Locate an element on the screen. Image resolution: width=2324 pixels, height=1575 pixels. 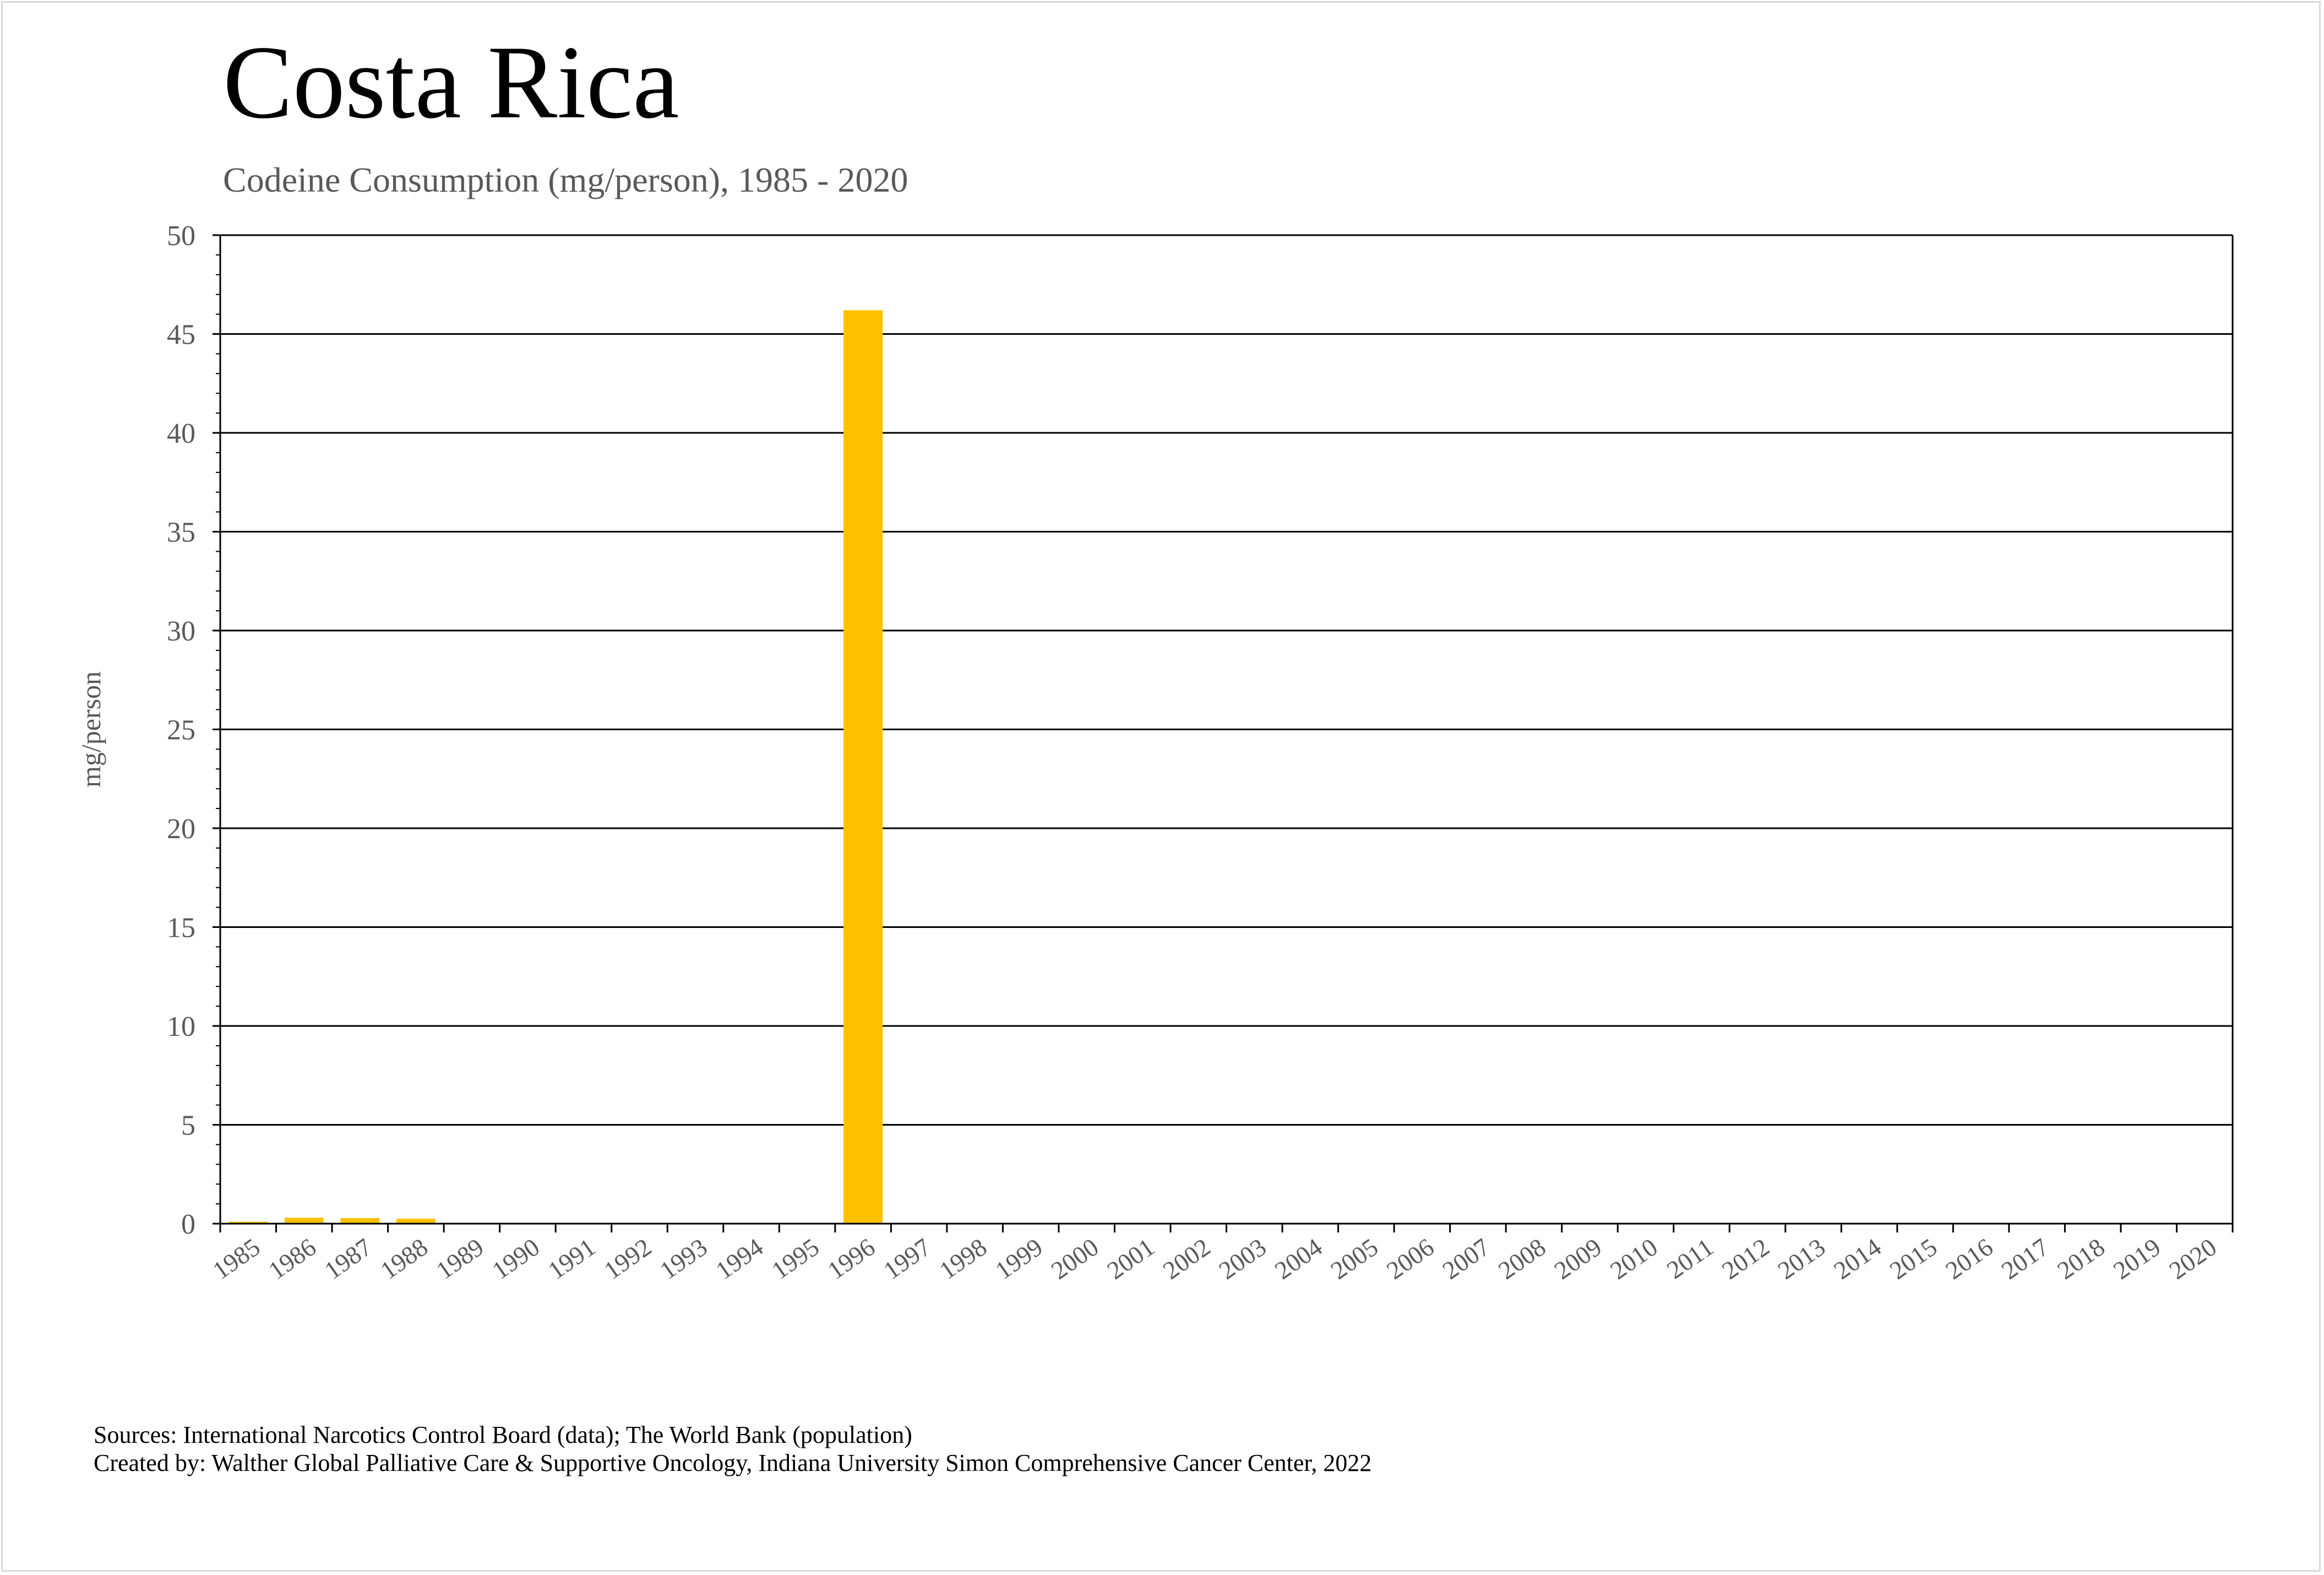
x-tick-label: 2008 is located at coordinates (1522, 1258).